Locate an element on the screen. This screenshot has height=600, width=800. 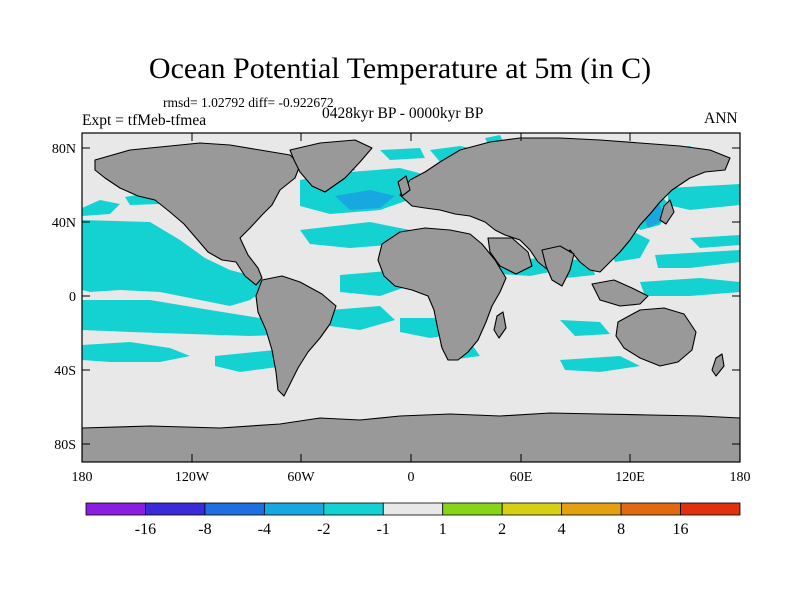
stats-label: rmsd= 1.02792 diff= -0.922672 is located at coordinates (248, 102).